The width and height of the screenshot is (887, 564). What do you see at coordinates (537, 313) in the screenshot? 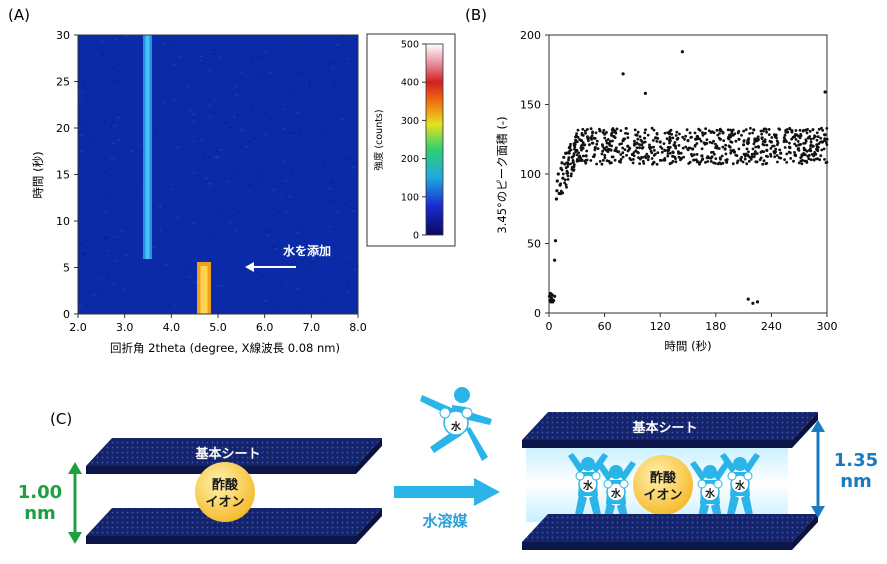
I see `scatter-y-tick-label: 0` at bounding box center [537, 313].